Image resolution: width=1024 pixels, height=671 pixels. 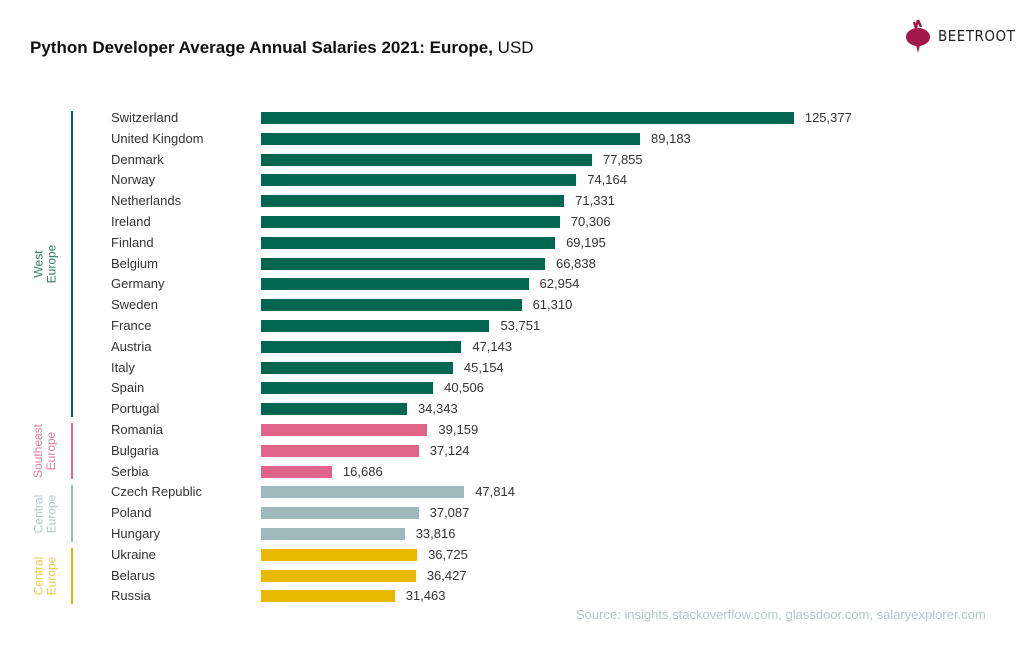 What do you see at coordinates (135, 450) in the screenshot?
I see `category-label: Bulgaria` at bounding box center [135, 450].